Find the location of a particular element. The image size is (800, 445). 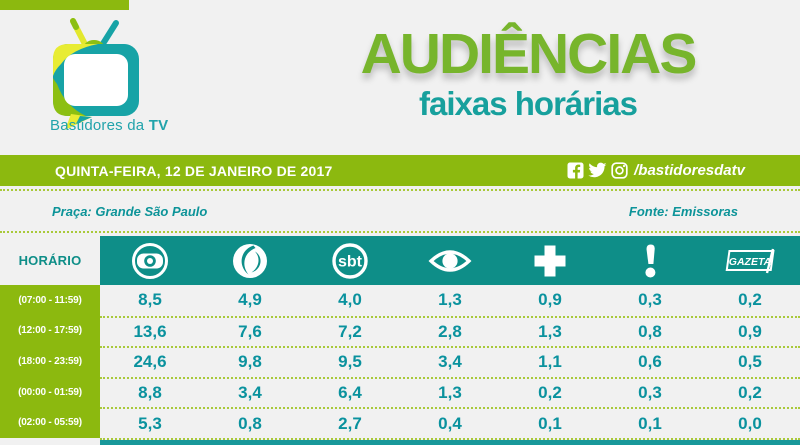

row-values: 8,5 4,9 4,0 1,3 0,9 0,3 0,2 is located at coordinates (450, 300).